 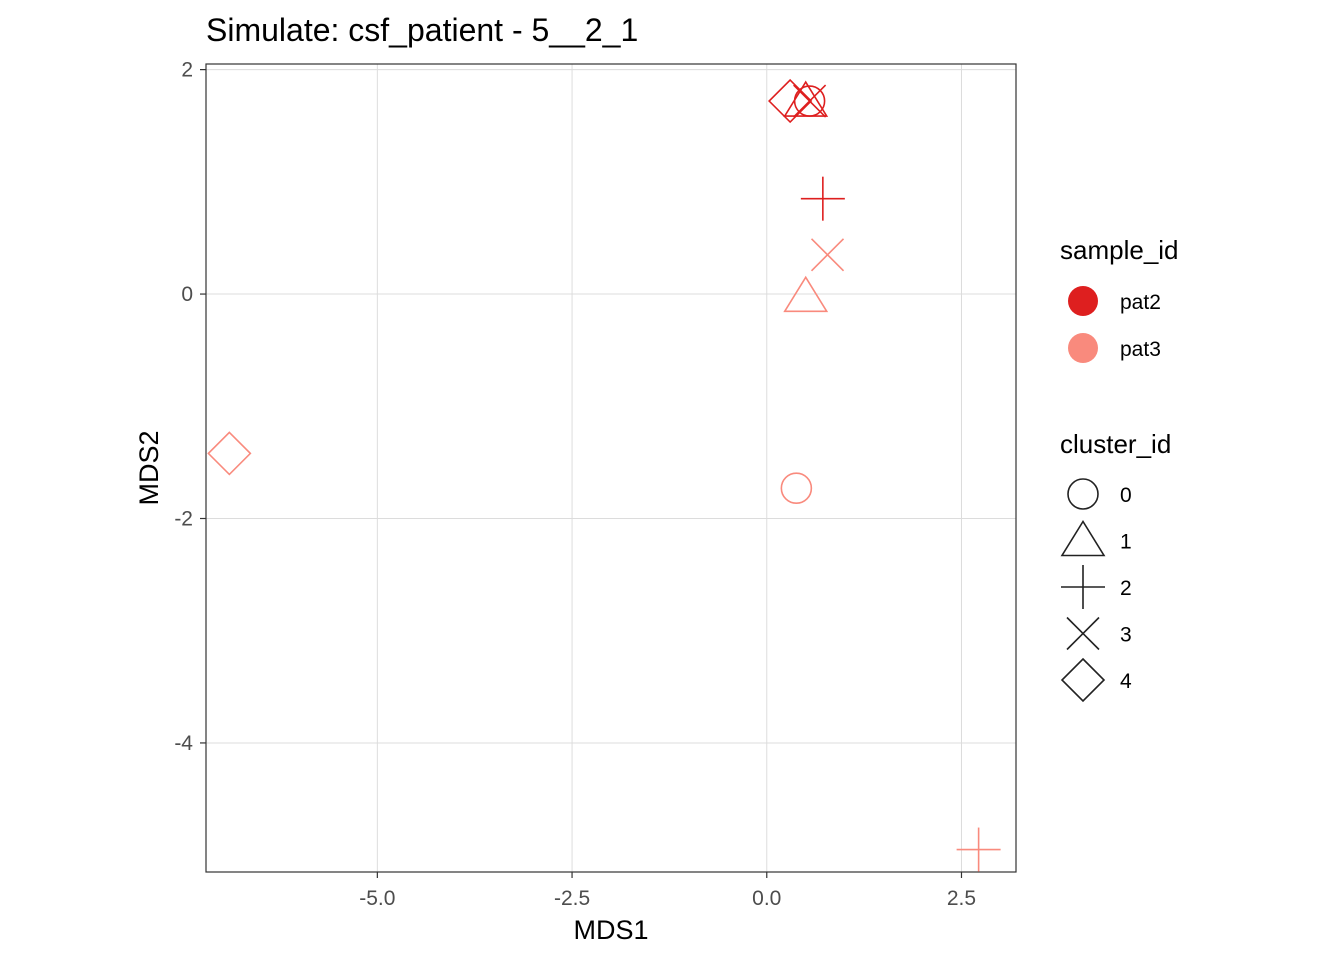 What do you see at coordinates (1126, 681) in the screenshot?
I see `legend-label-cluster-4: 4` at bounding box center [1126, 681].